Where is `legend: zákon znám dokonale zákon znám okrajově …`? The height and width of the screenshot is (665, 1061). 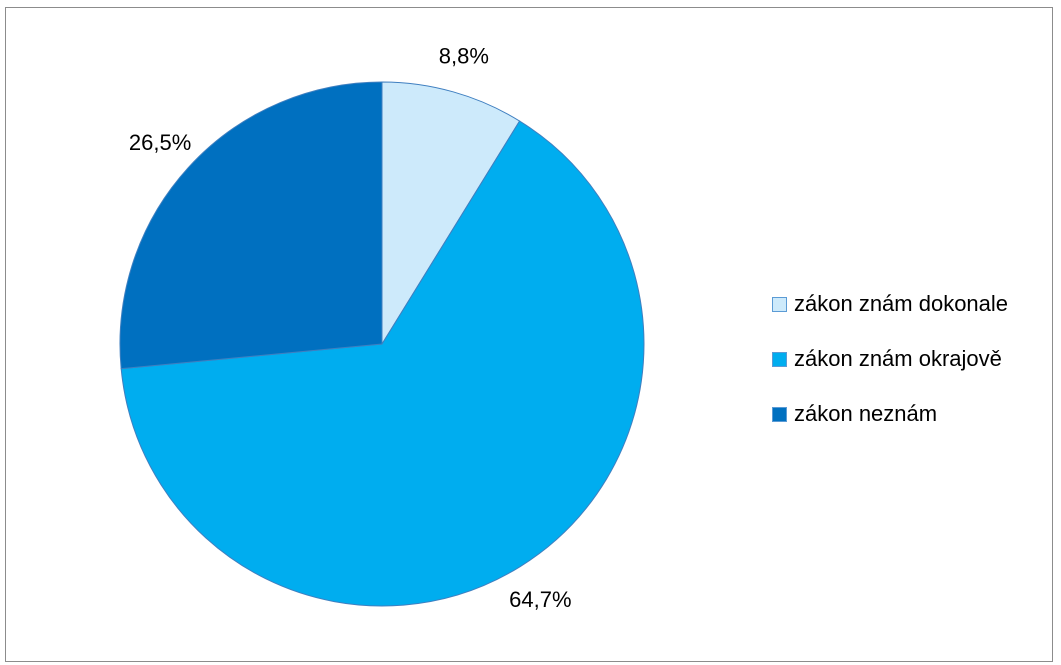 legend: zákon znám dokonale zákon znám okrajově … is located at coordinates (890, 373).